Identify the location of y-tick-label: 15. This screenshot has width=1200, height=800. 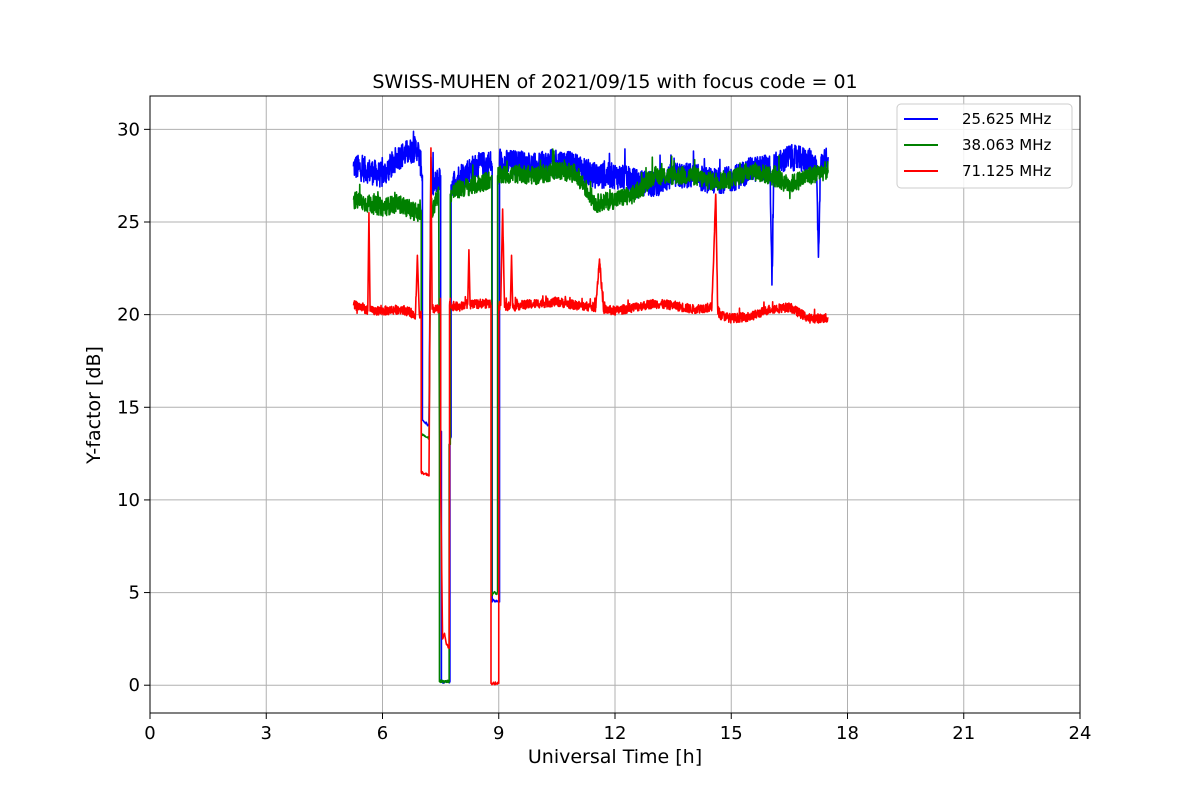
(128, 407).